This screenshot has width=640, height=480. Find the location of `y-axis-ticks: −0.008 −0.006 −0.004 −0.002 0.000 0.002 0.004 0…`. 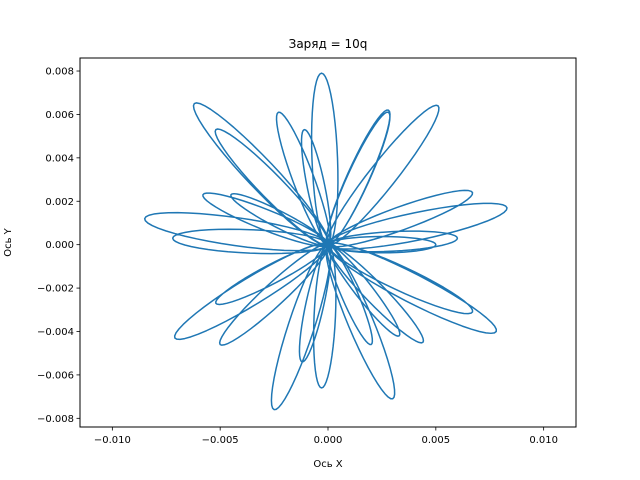

y-axis-ticks: −0.008 −0.006 −0.004 −0.002 0.000 0.002 0.004 0… is located at coordinates (58, 246).